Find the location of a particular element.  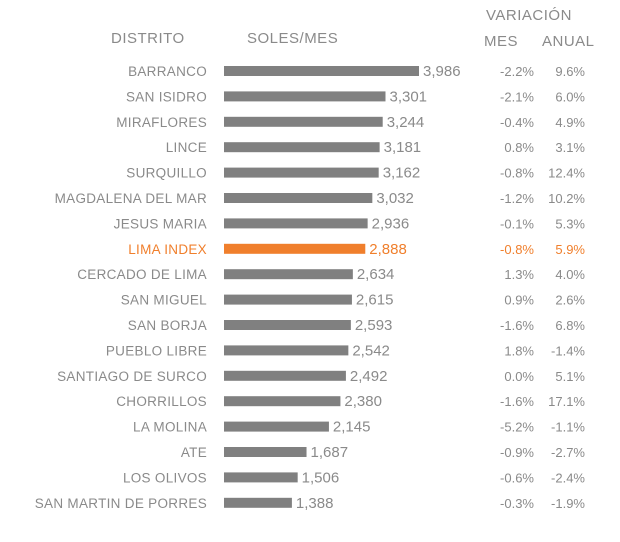

value-label: 1,506 is located at coordinates (321, 477).